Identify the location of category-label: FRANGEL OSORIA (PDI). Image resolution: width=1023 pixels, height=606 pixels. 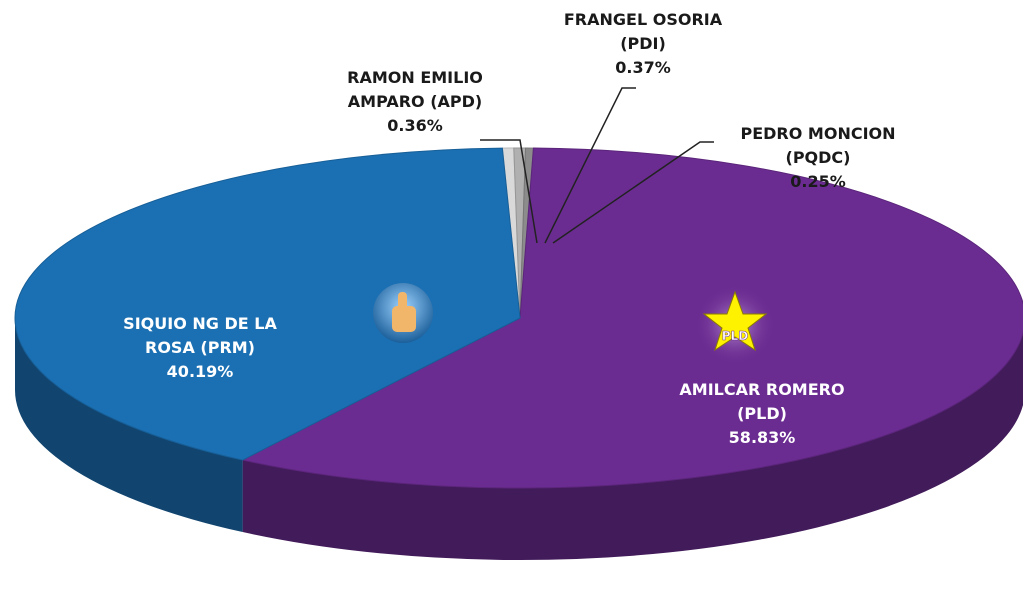
(643, 31).